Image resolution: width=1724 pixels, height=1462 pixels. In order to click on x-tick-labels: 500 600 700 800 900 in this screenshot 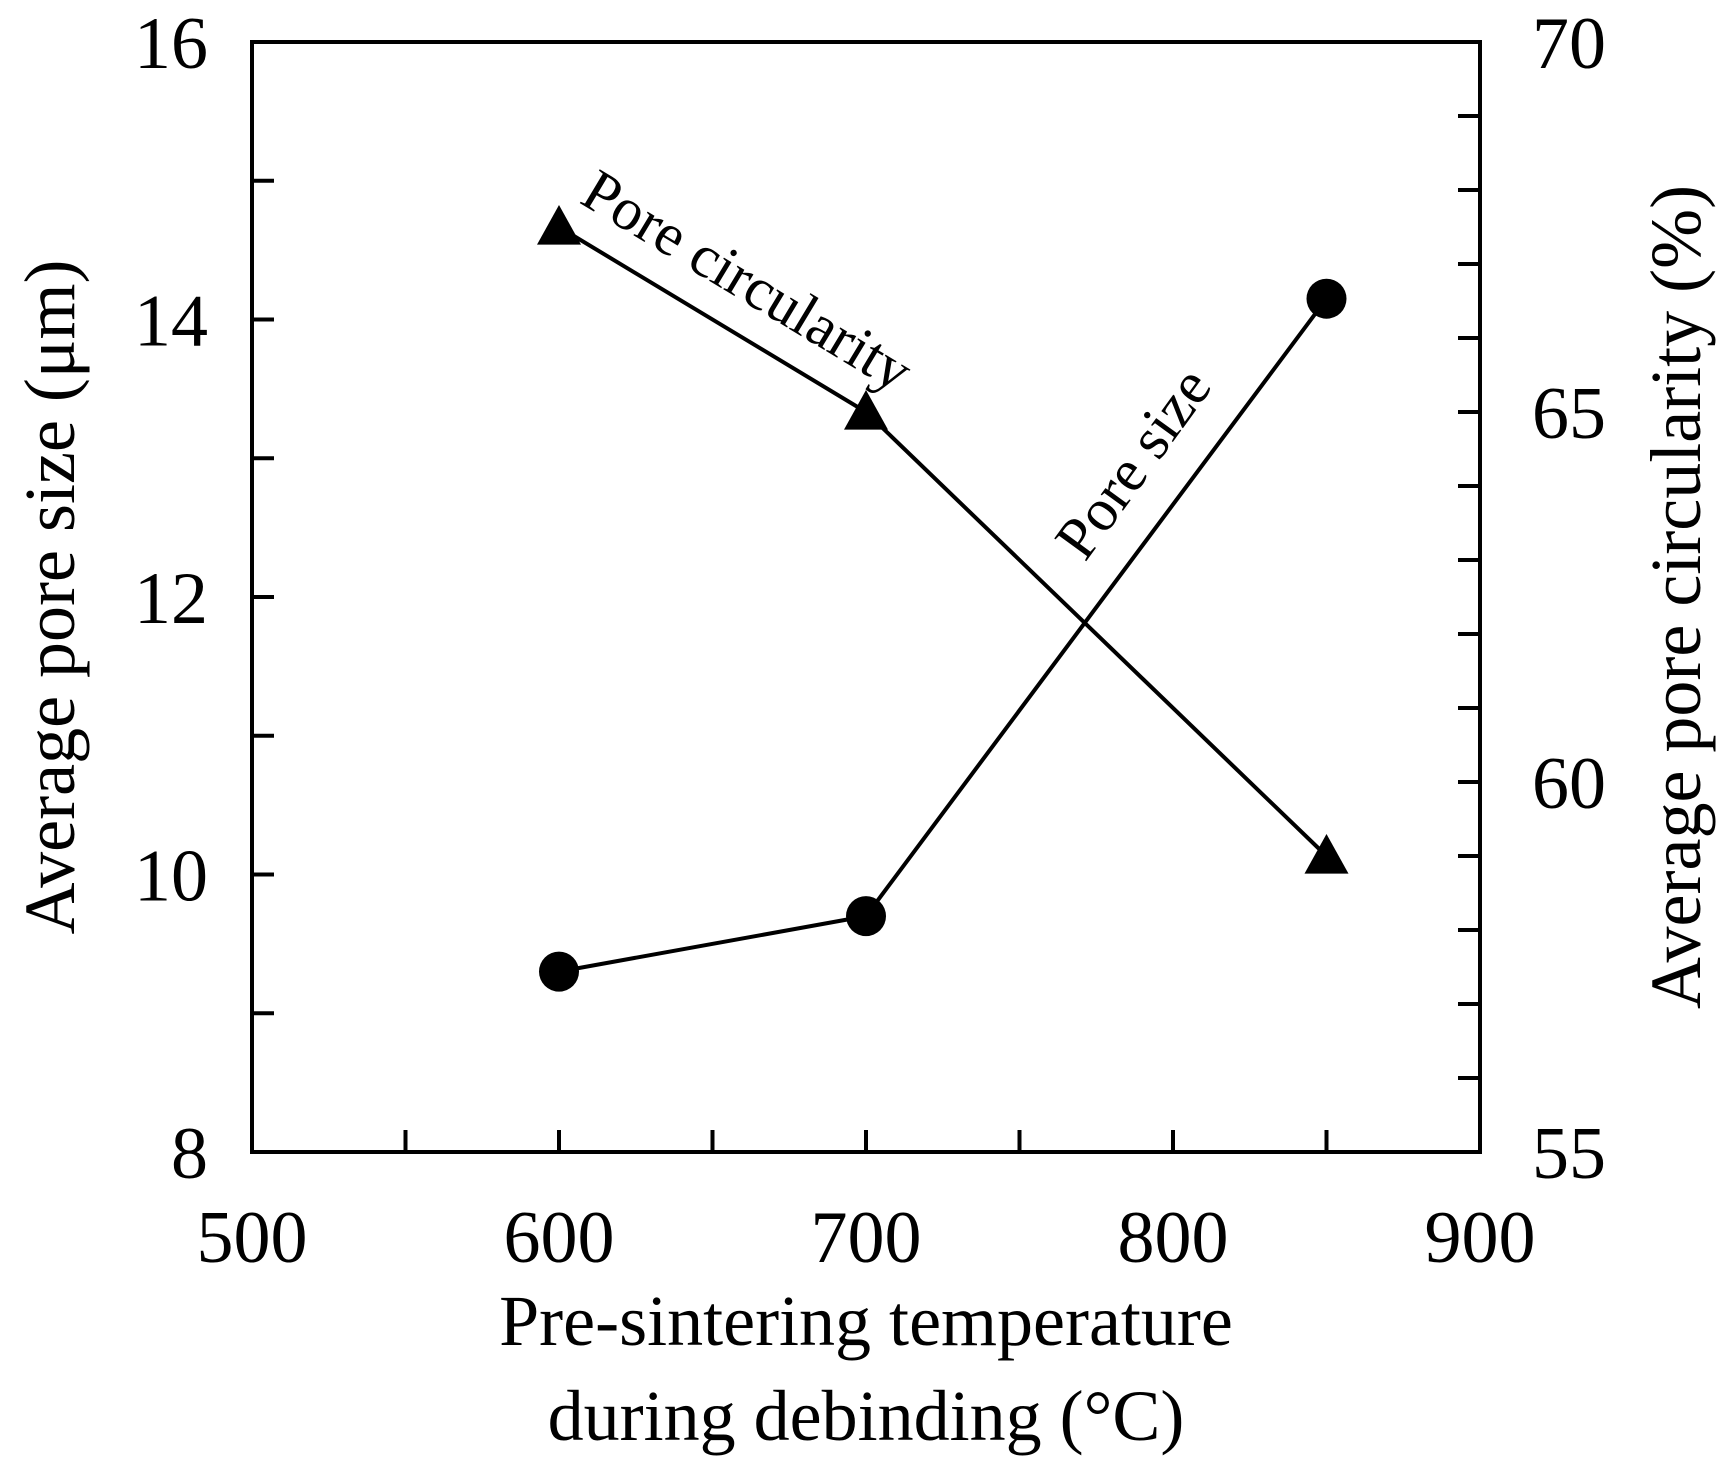, I will do `click(866, 1238)`.